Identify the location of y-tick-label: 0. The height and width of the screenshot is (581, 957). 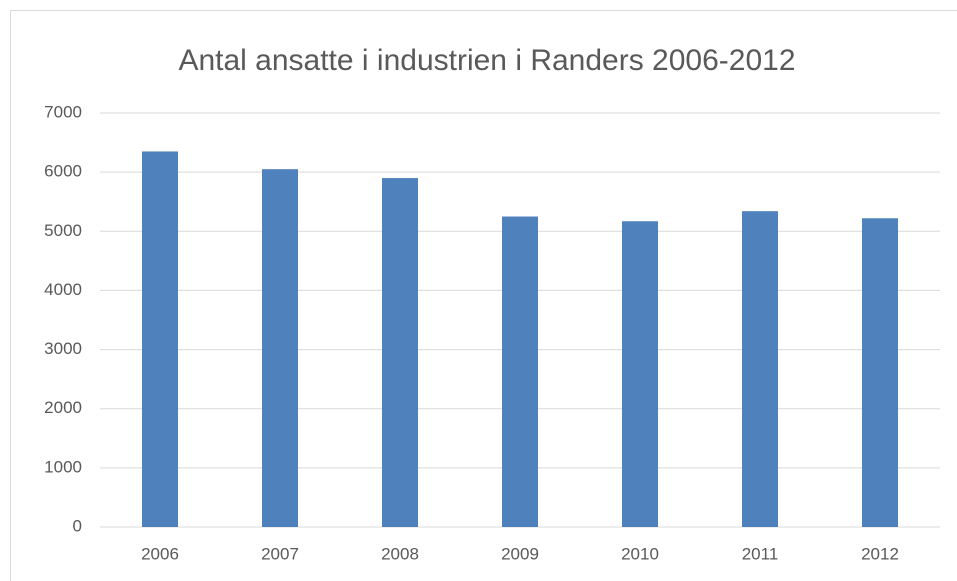
(77, 525).